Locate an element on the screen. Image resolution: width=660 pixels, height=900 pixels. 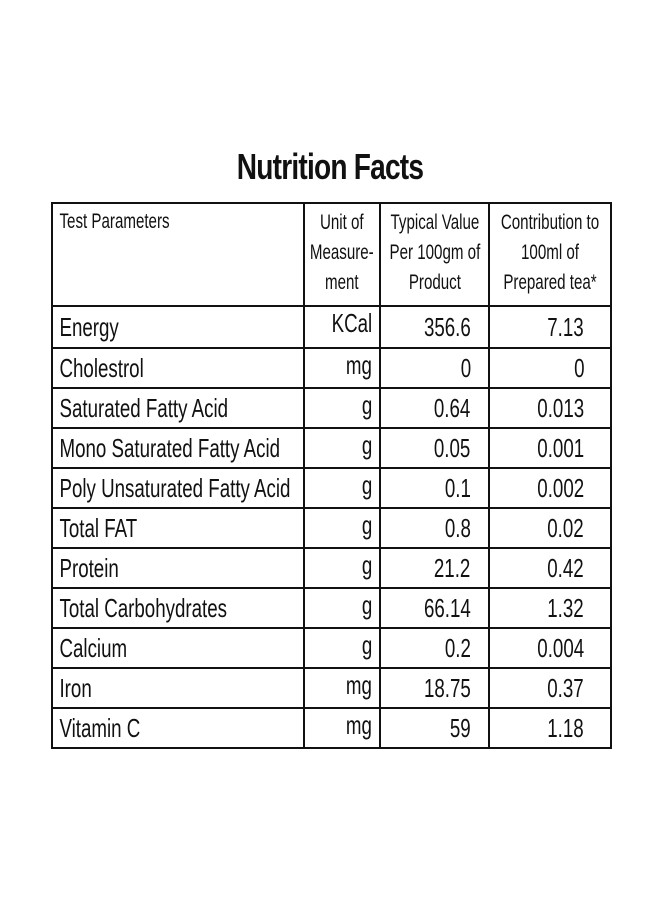
table-row: Energy KCal 356.6 7.13 is located at coordinates (331, 327).